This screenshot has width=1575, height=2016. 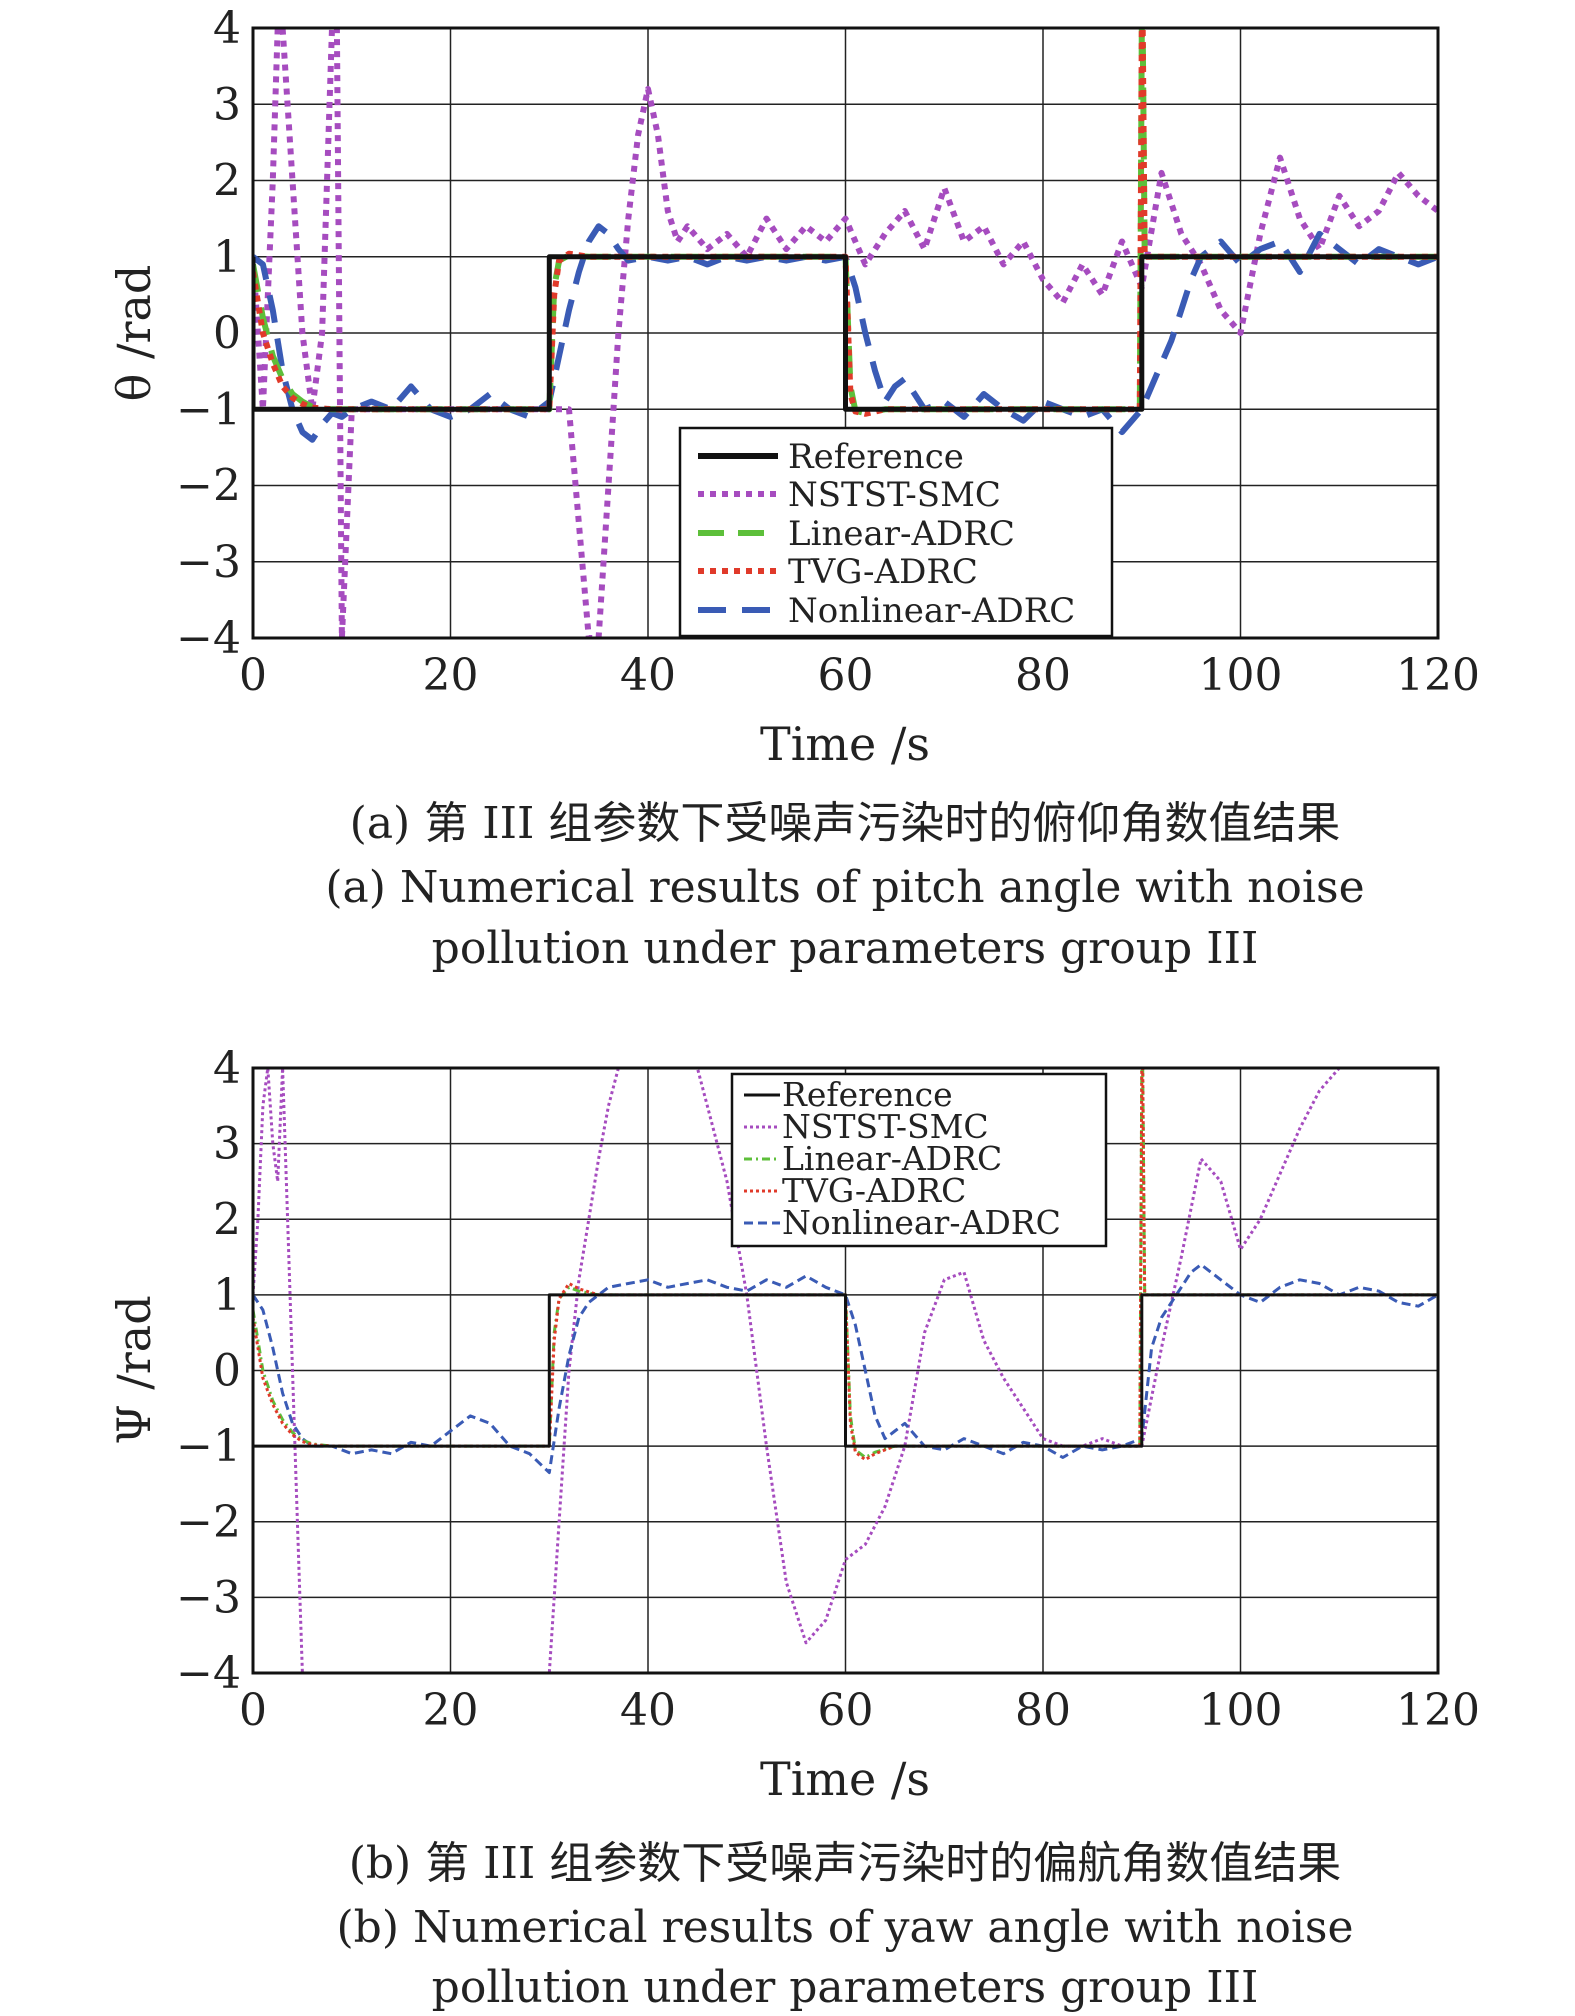 What do you see at coordinates (845, 1863) in the screenshot?
I see `caption-b-cn: (b) 第 III 组参数下受噪声污染时的偏航角数值结果` at bounding box center [845, 1863].